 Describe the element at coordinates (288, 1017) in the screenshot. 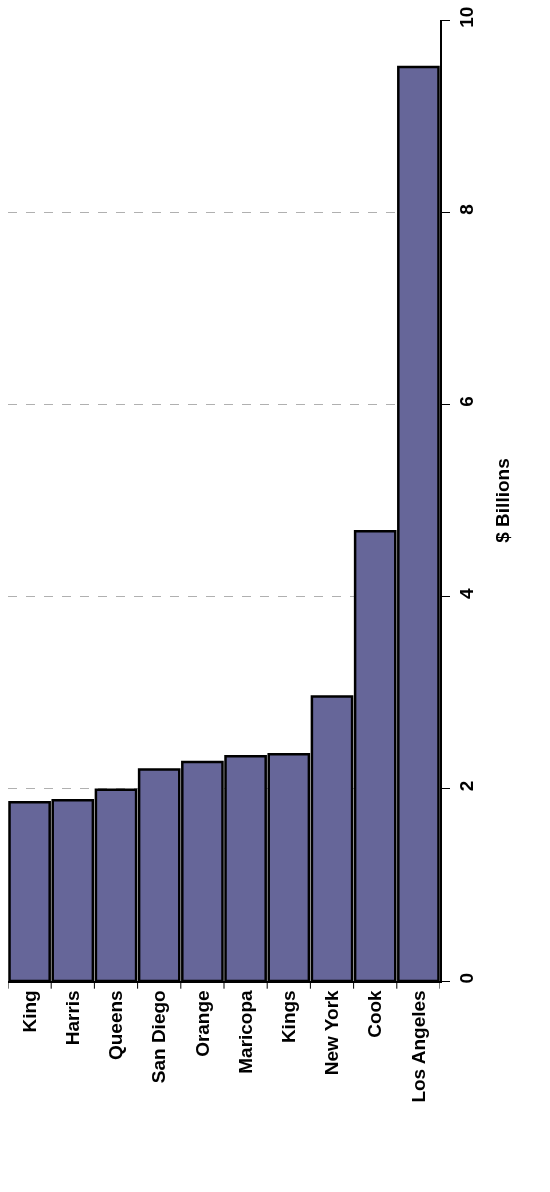

I see `x-tick-label: Kings` at that location.